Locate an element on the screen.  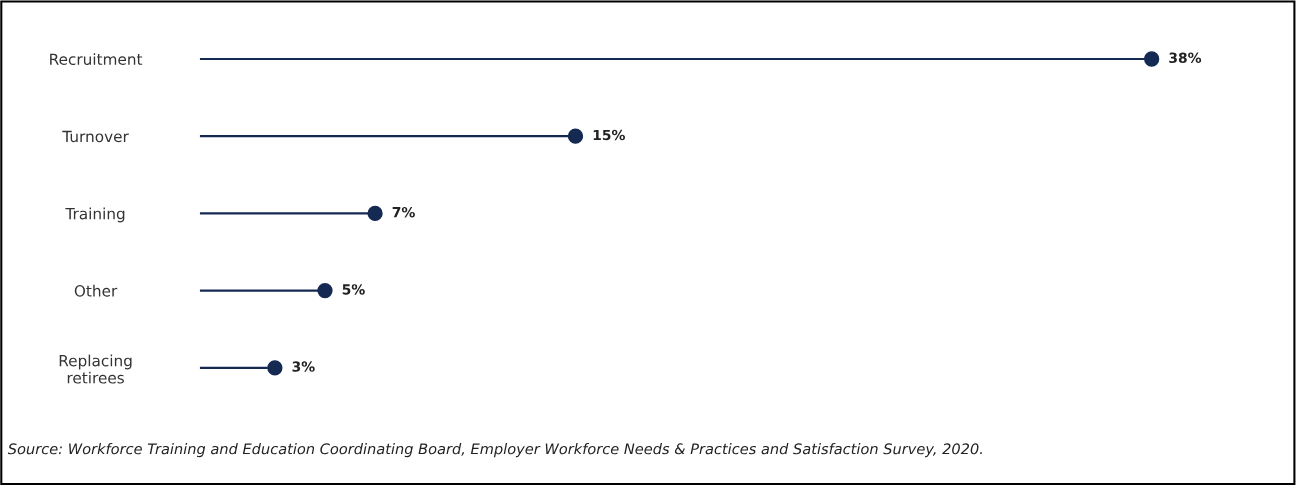
data-label: 7% is located at coordinates (403, 212).